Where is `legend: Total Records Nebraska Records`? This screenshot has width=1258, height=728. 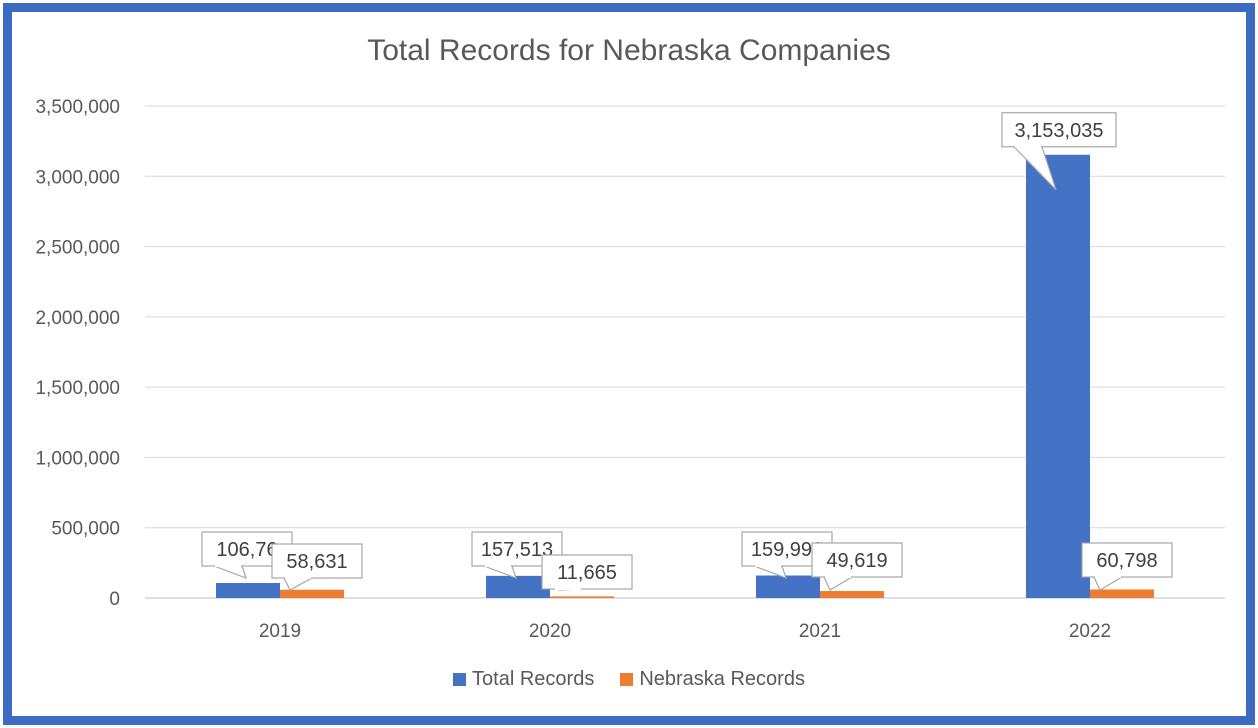 legend: Total Records Nebraska Records is located at coordinates (629, 679).